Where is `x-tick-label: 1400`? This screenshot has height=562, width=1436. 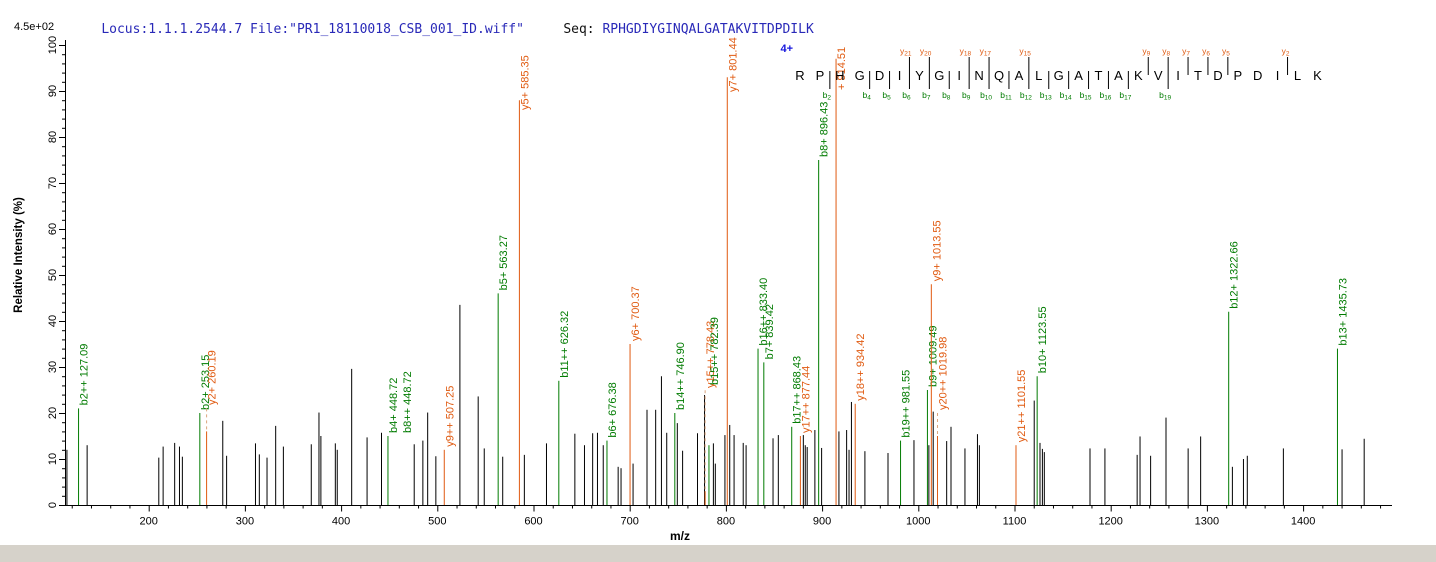 x-tick-label: 1400 is located at coordinates (1303, 522).